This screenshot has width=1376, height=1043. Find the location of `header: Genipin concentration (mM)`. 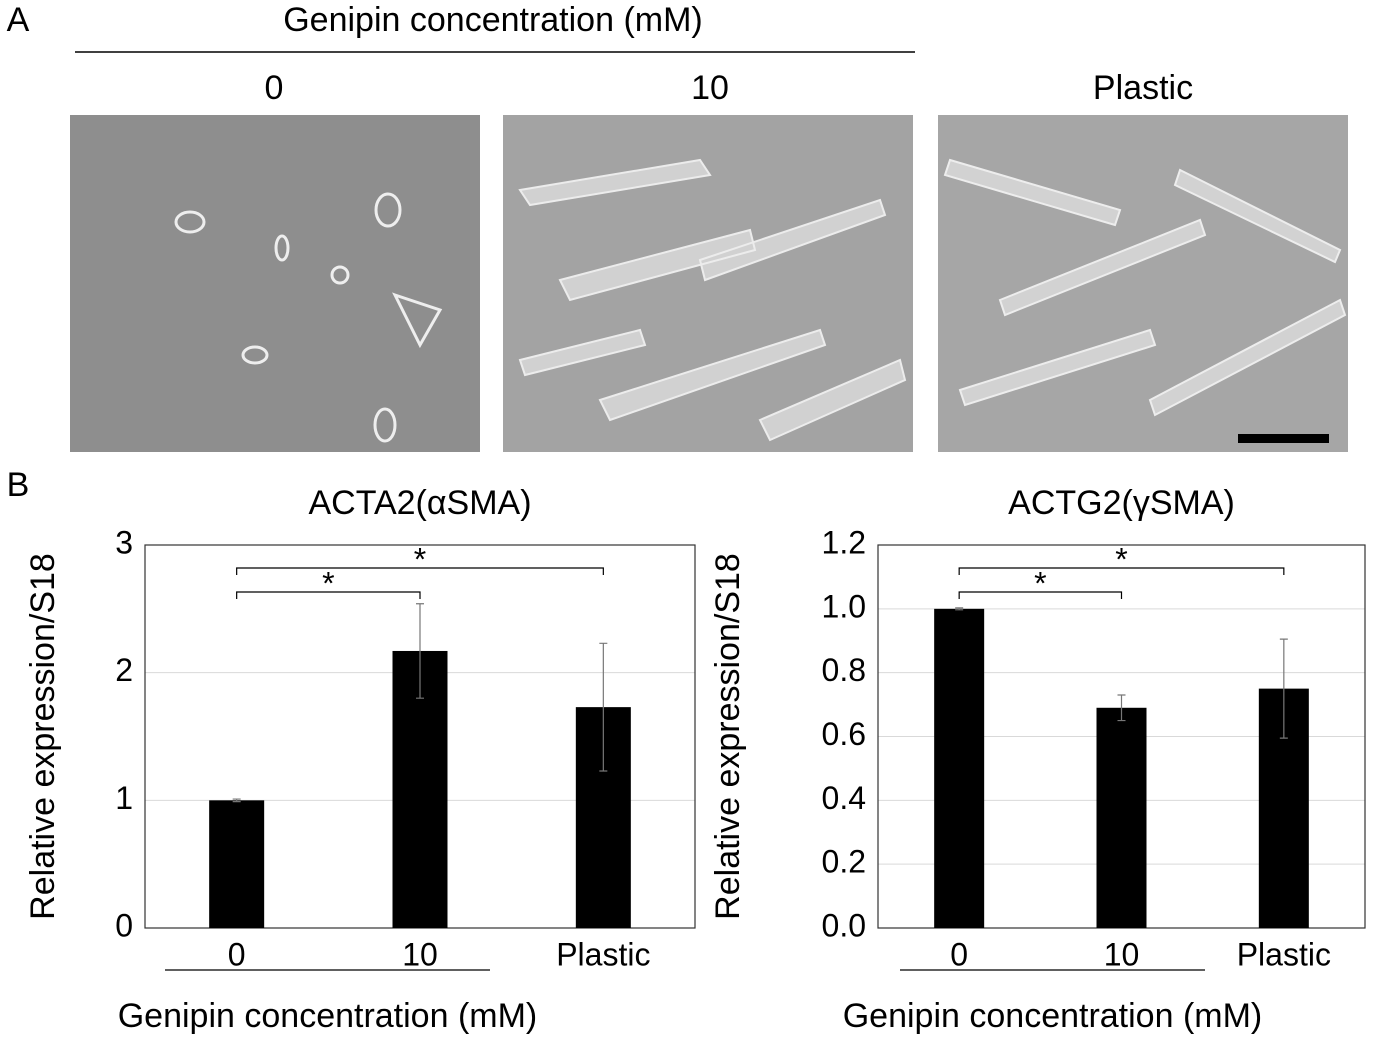

header: Genipin concentration (mM) is located at coordinates (493, 20).